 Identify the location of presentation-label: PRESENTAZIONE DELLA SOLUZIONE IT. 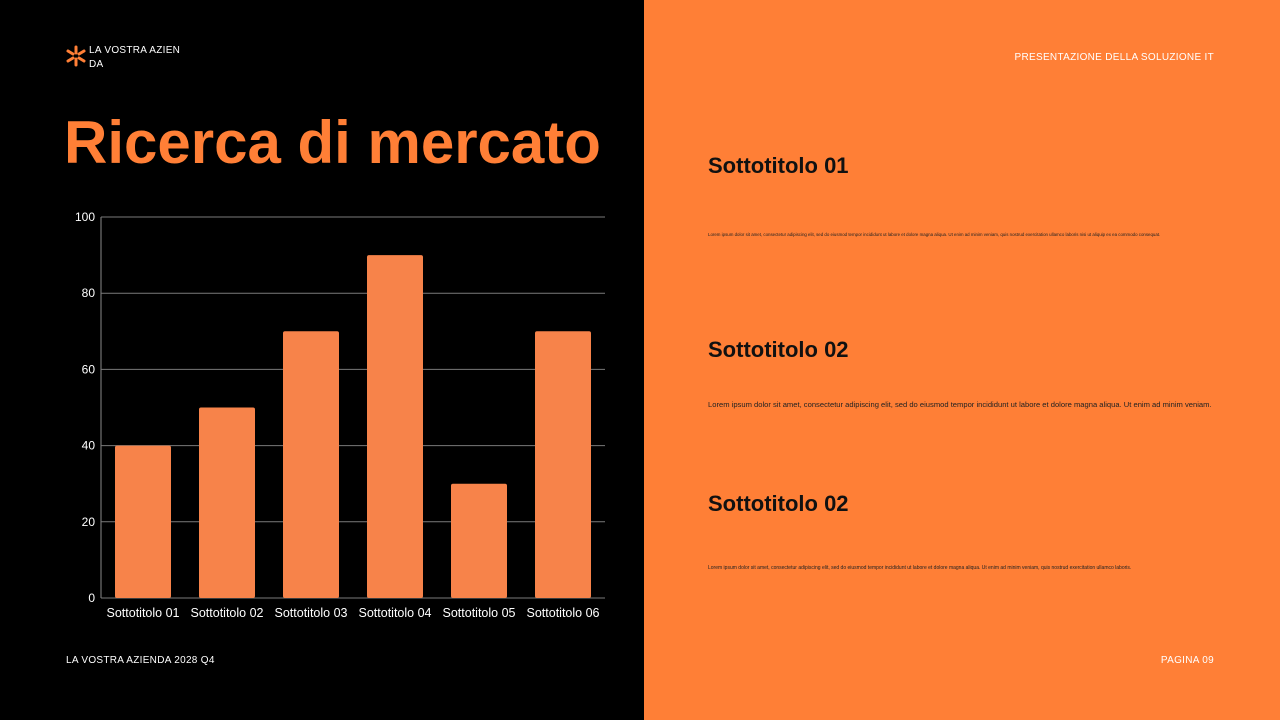
(1114, 57).